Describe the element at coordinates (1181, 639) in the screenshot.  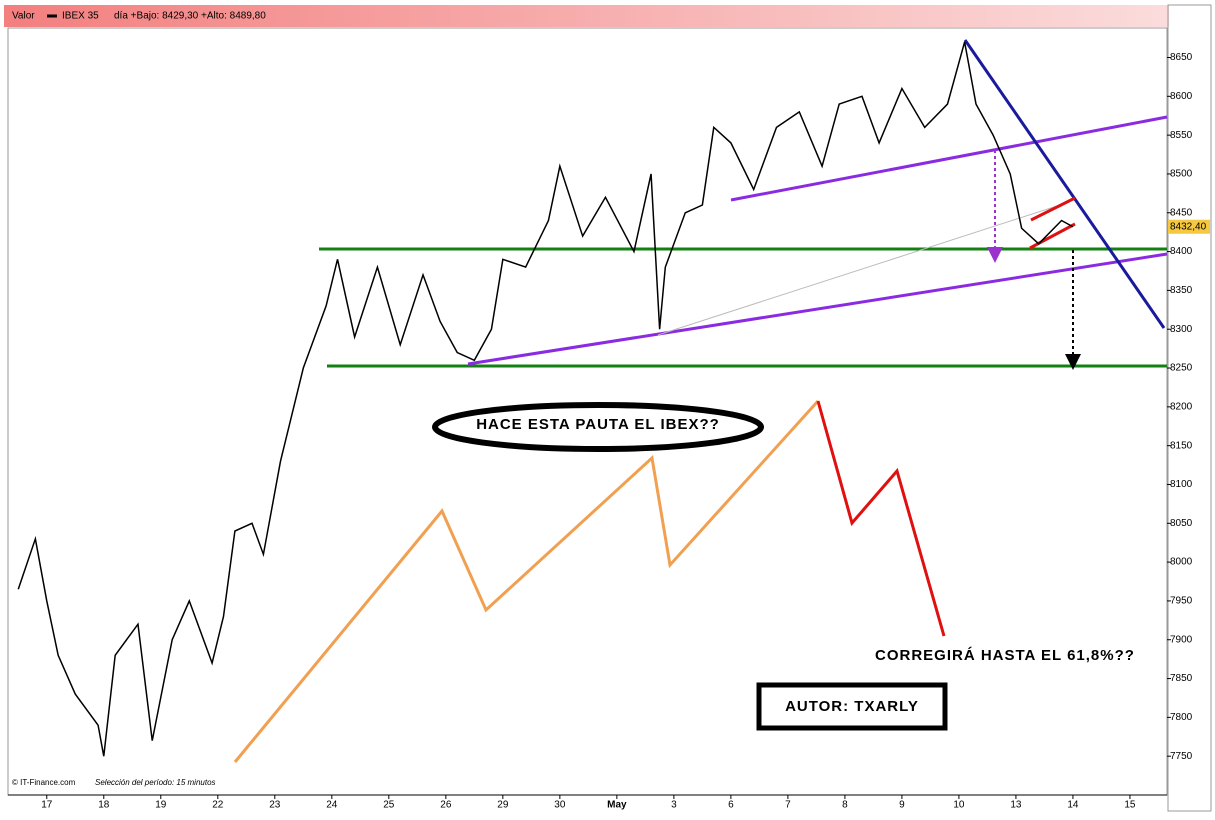
I see `y-tick-label: 7900` at that location.